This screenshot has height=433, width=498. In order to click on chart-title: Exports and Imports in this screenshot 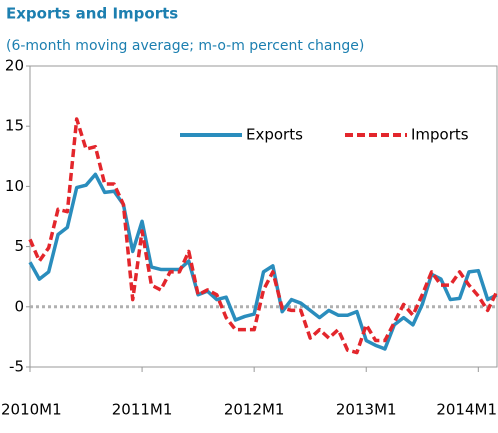, I will do `click(92, 14)`.